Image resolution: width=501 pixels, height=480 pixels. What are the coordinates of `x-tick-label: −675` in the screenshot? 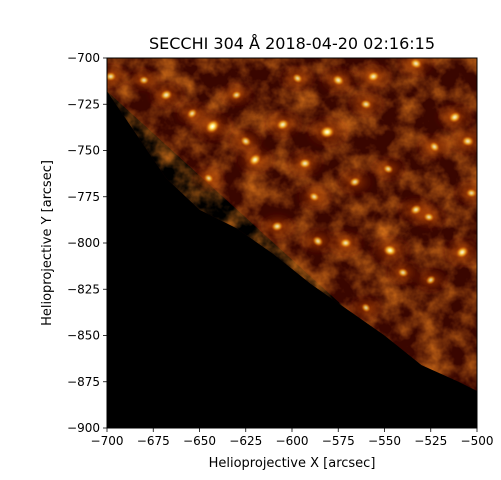 It's located at (153, 441).